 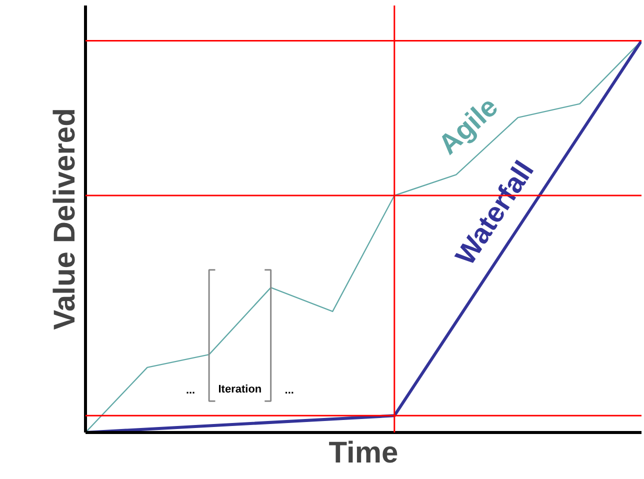 I want to click on x-axis-title: Time, so click(x=363, y=453).